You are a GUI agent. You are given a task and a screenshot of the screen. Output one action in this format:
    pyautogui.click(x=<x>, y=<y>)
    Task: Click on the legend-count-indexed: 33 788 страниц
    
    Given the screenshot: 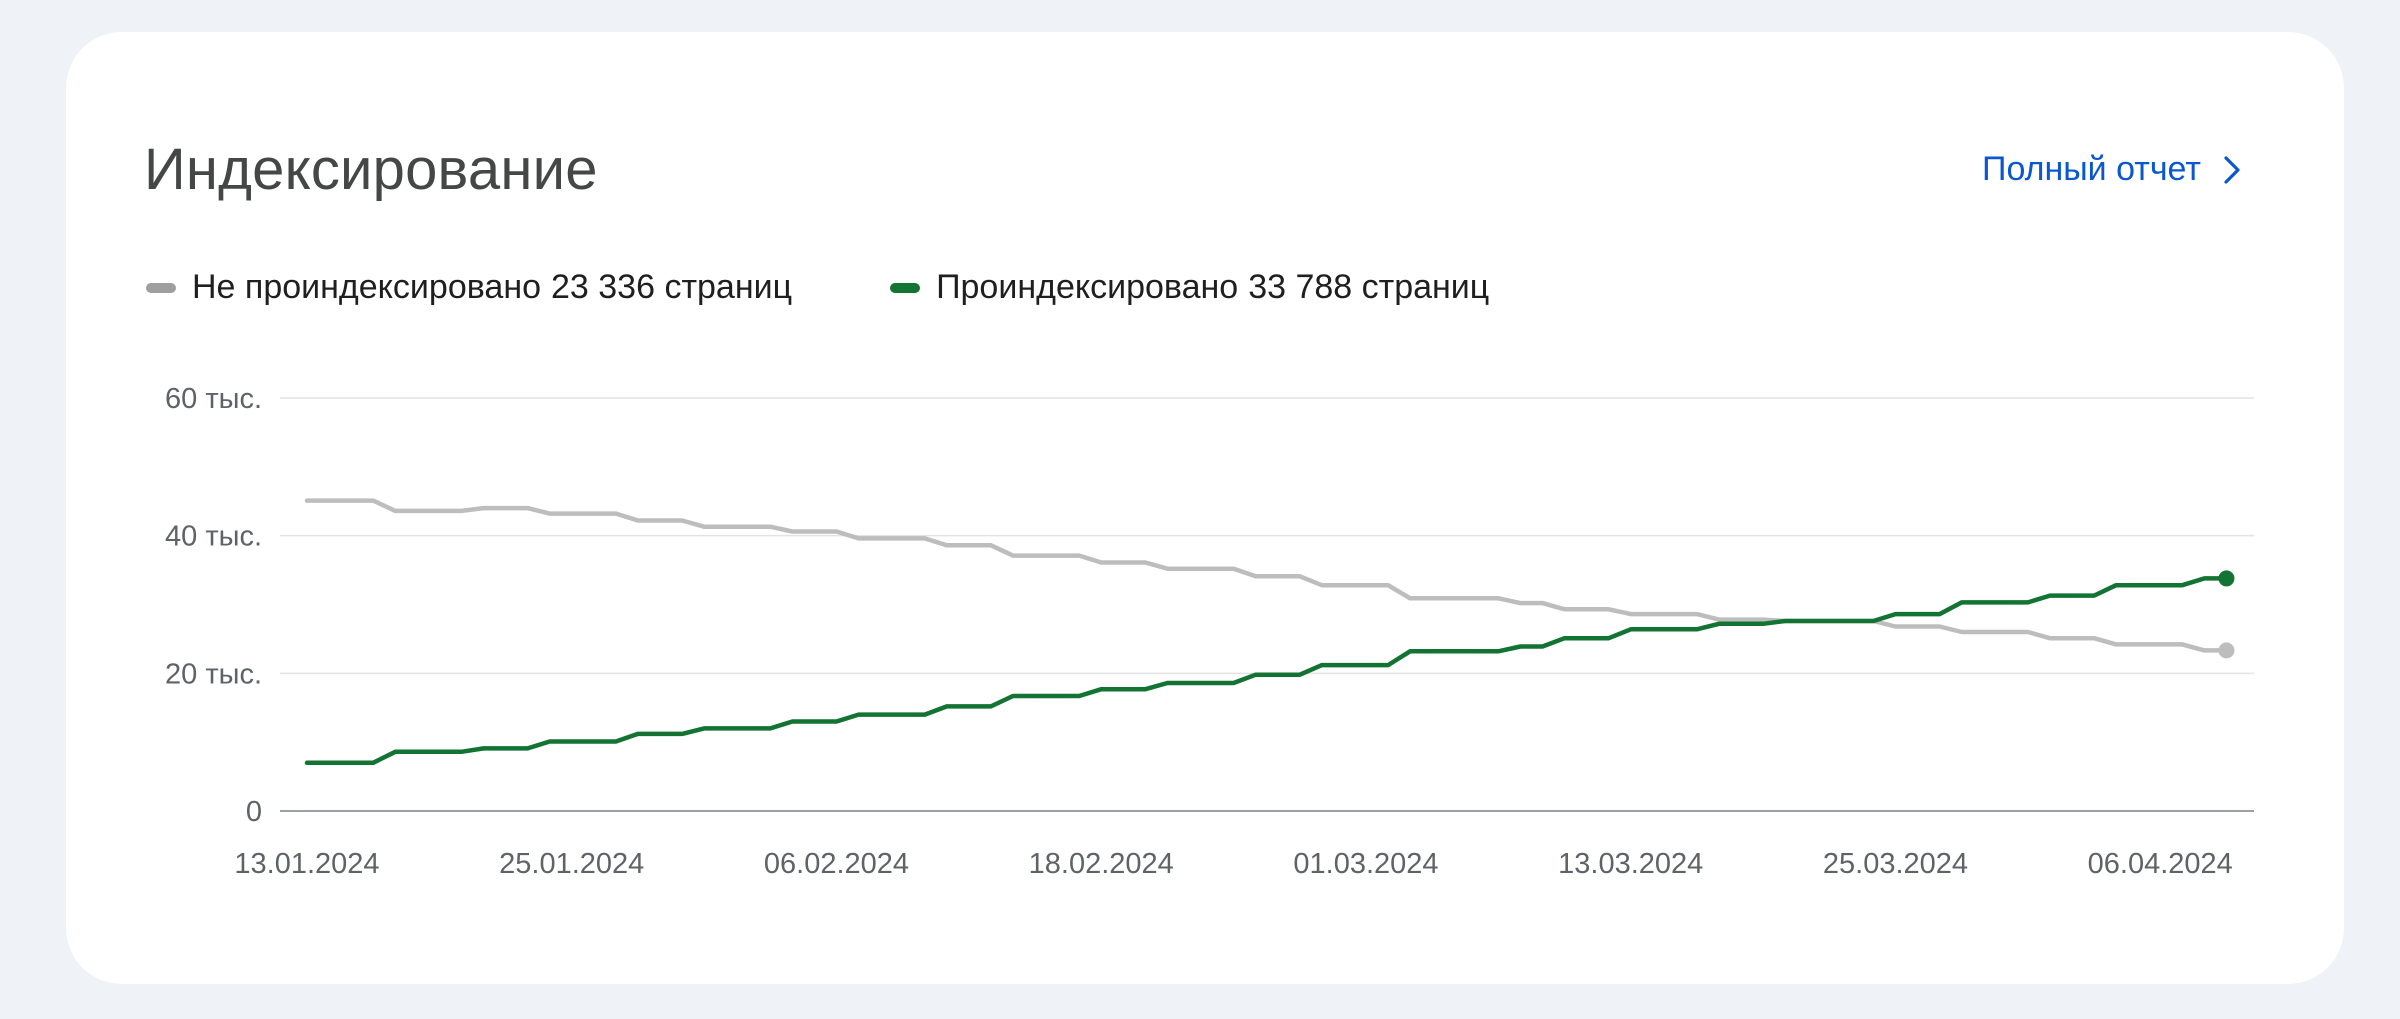 What is the action you would take?
    pyautogui.click(x=1369, y=287)
    